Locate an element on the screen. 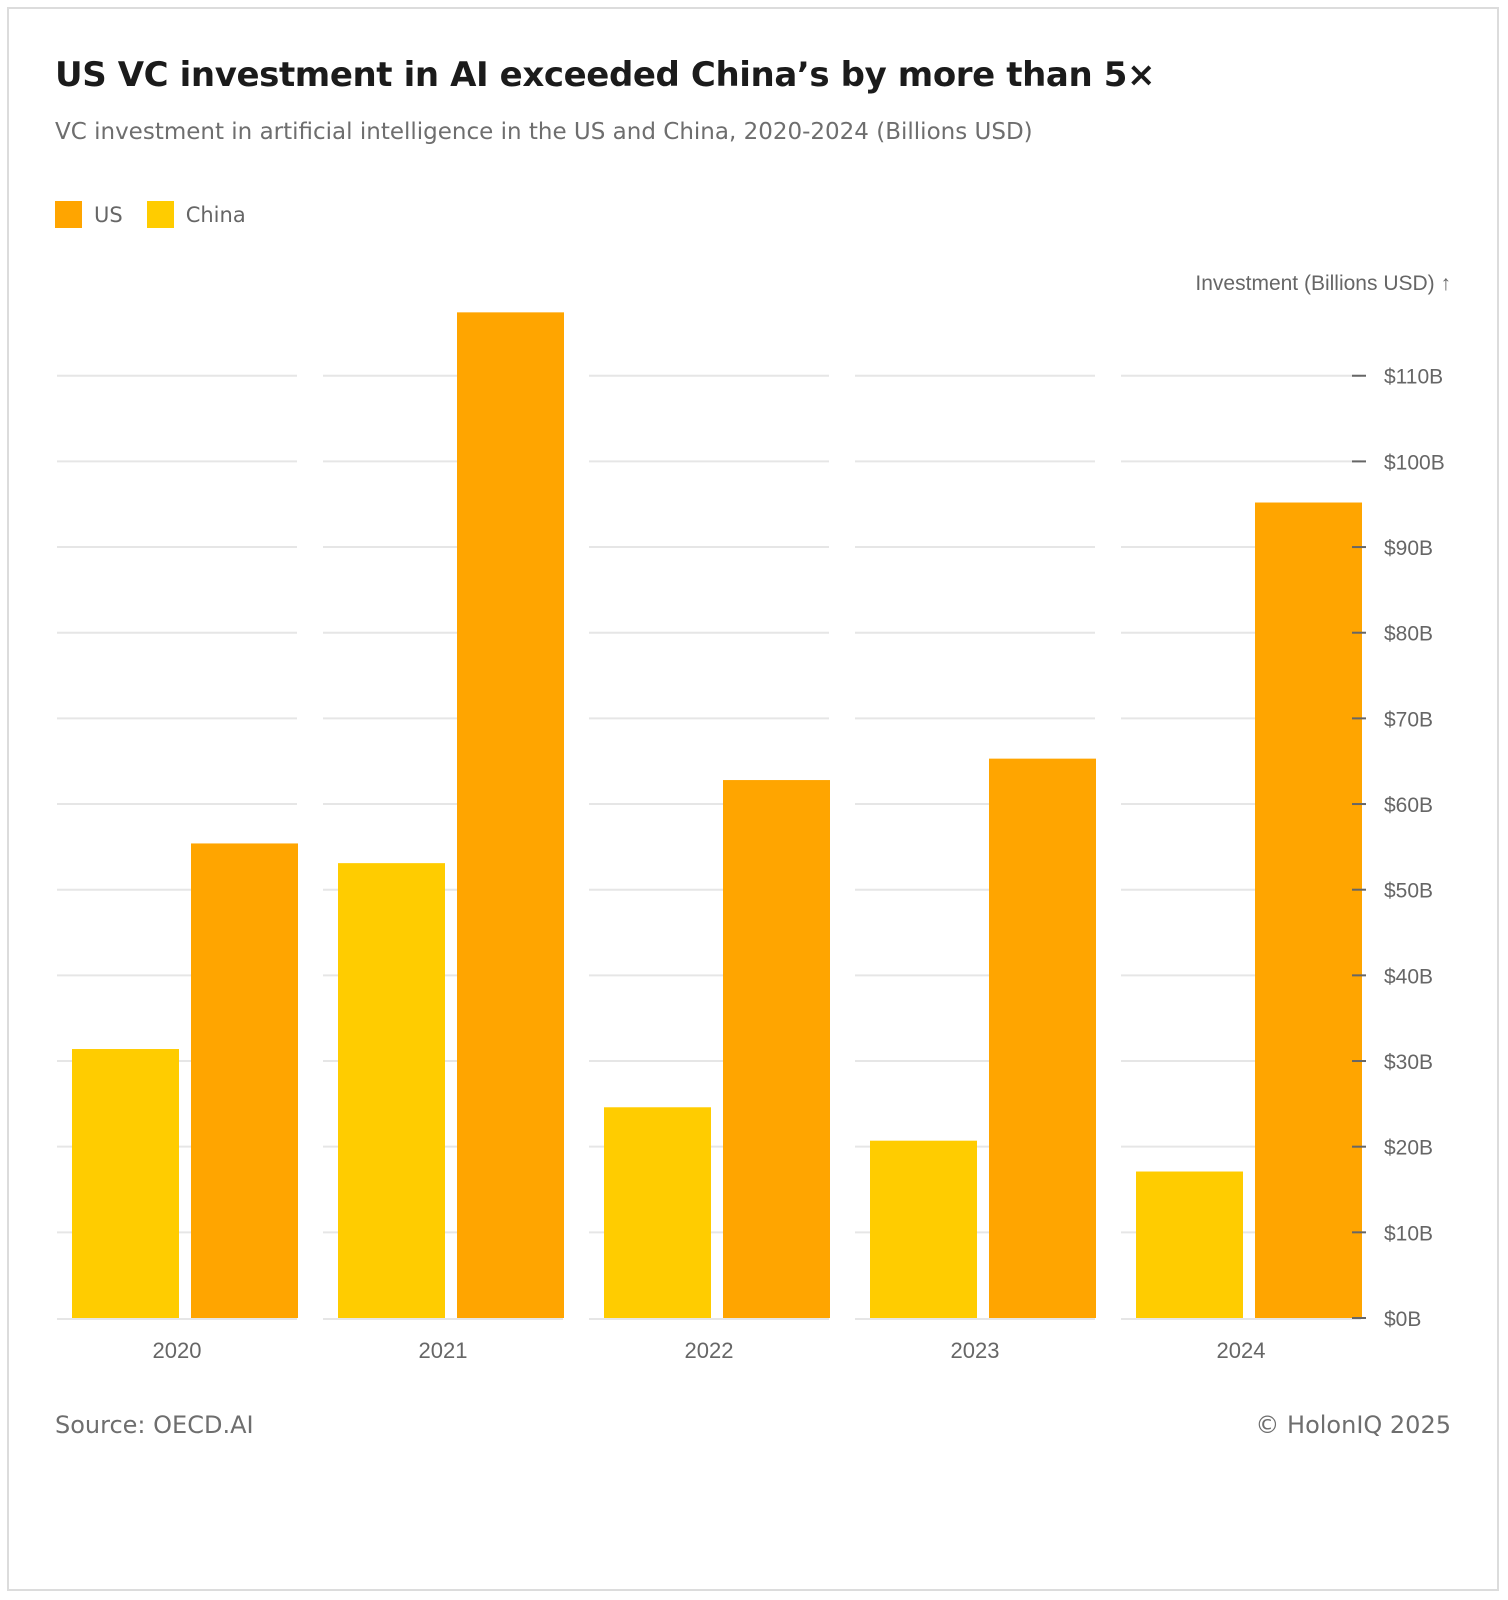 This screenshot has width=1508, height=1600. legend-swatch-us is located at coordinates (68, 214).